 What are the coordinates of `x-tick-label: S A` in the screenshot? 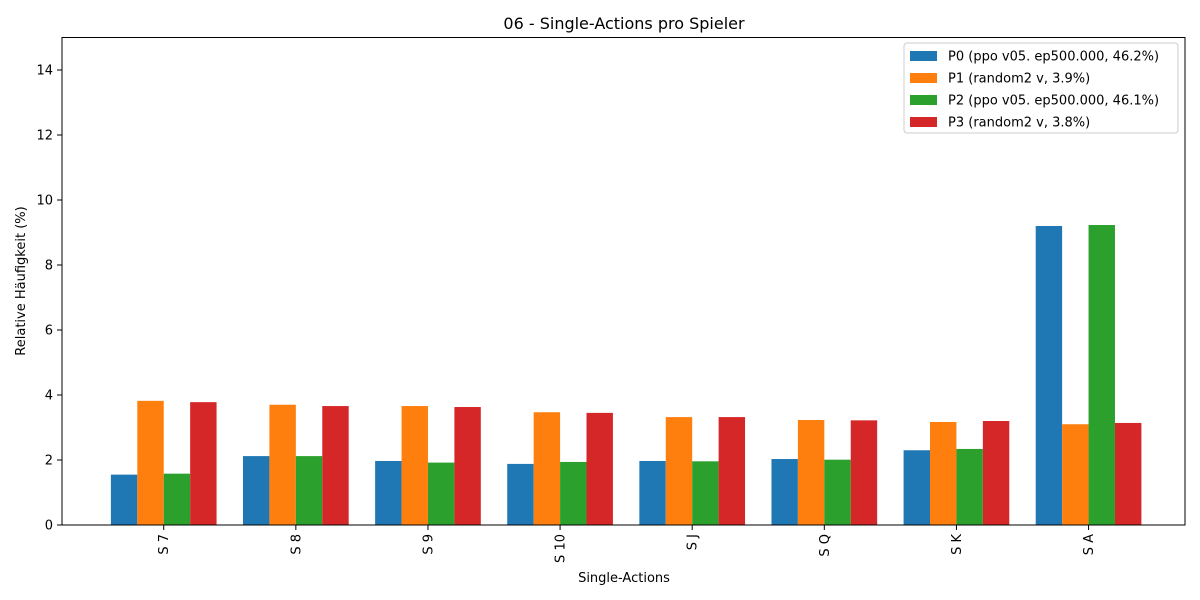 It's located at (1089, 544).